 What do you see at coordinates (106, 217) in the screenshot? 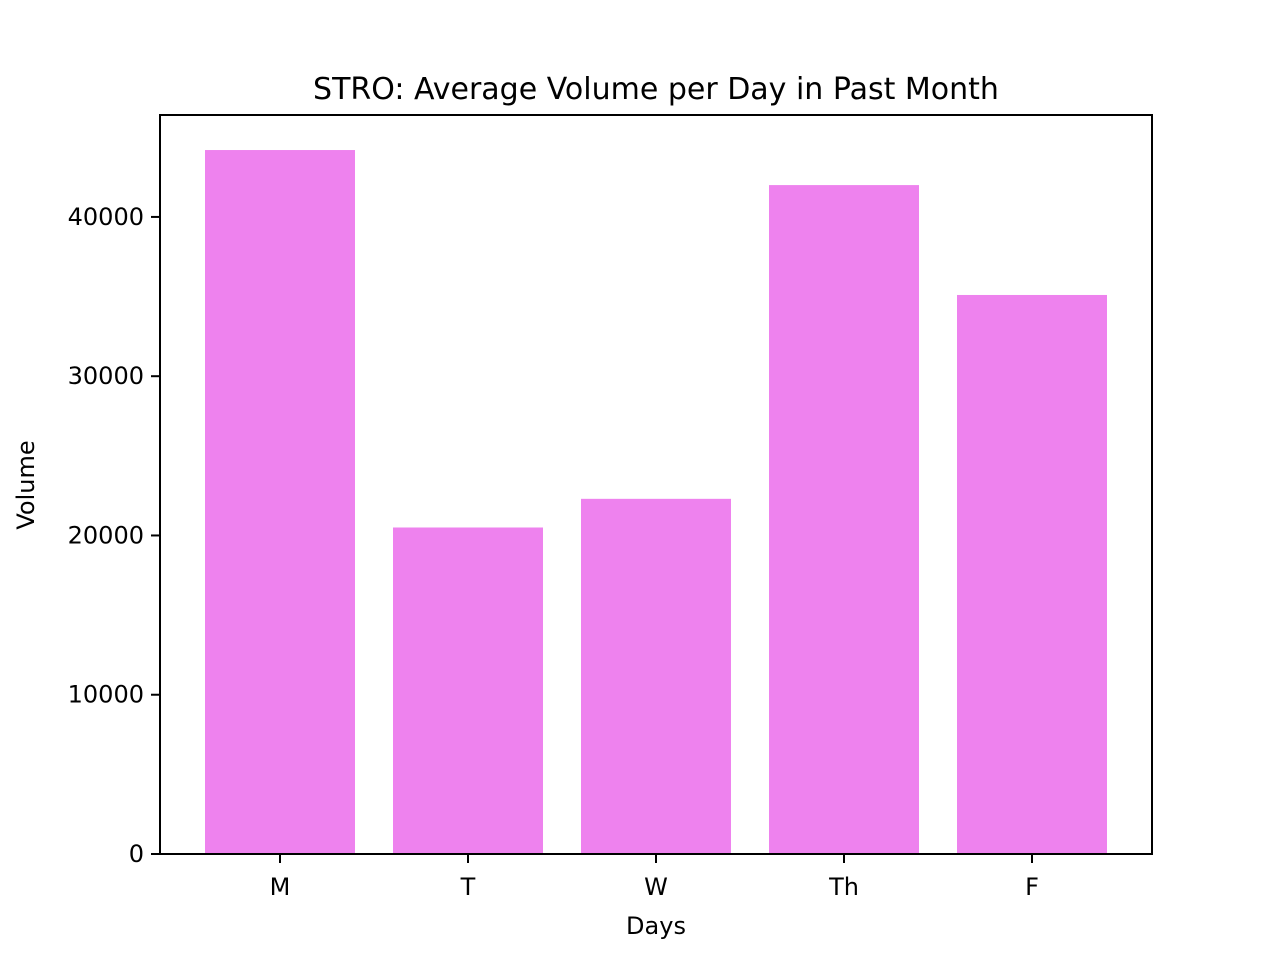
I see `y-tick-label: 40000` at bounding box center [106, 217].